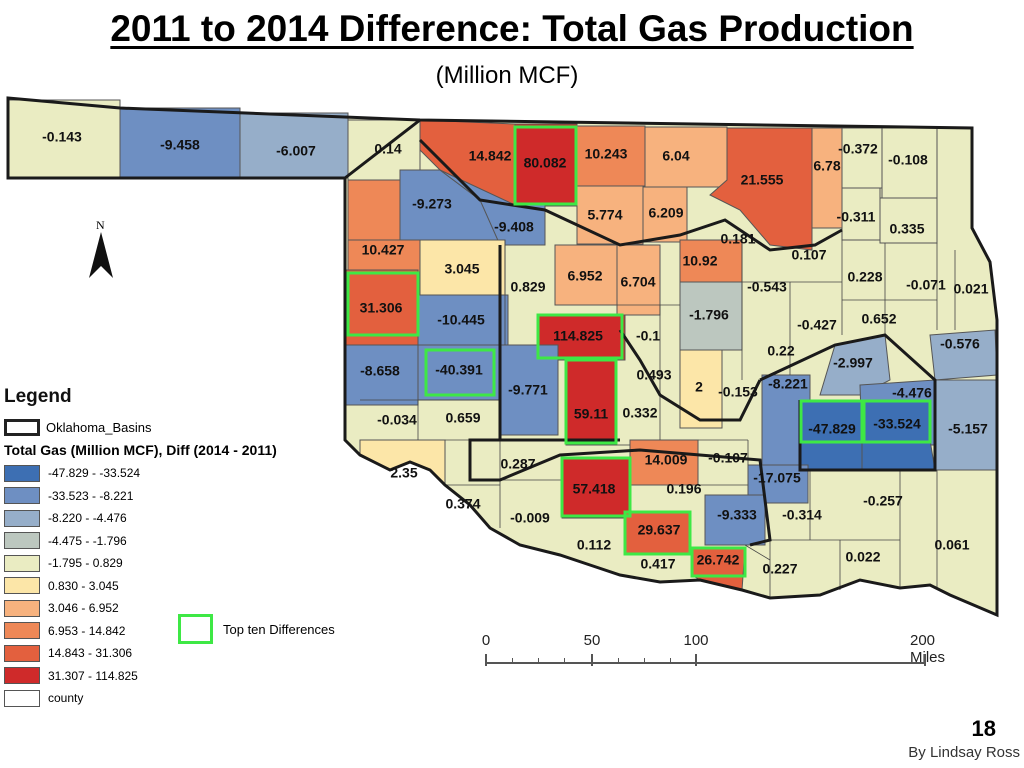 This screenshot has height=768, width=1024. Describe the element at coordinates (171, 608) in the screenshot. I see `legend-class-row: 3.046 - 6.952` at that location.